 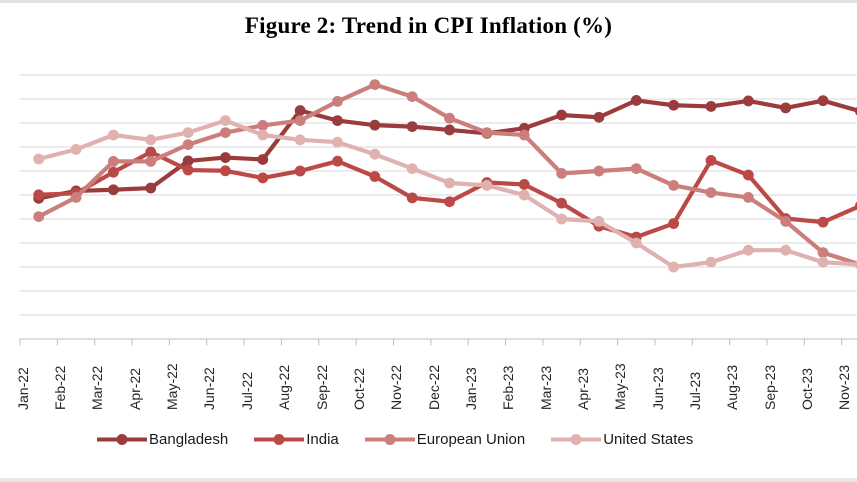 I want to click on x-axis-label: Jun-23, so click(x=657, y=388).